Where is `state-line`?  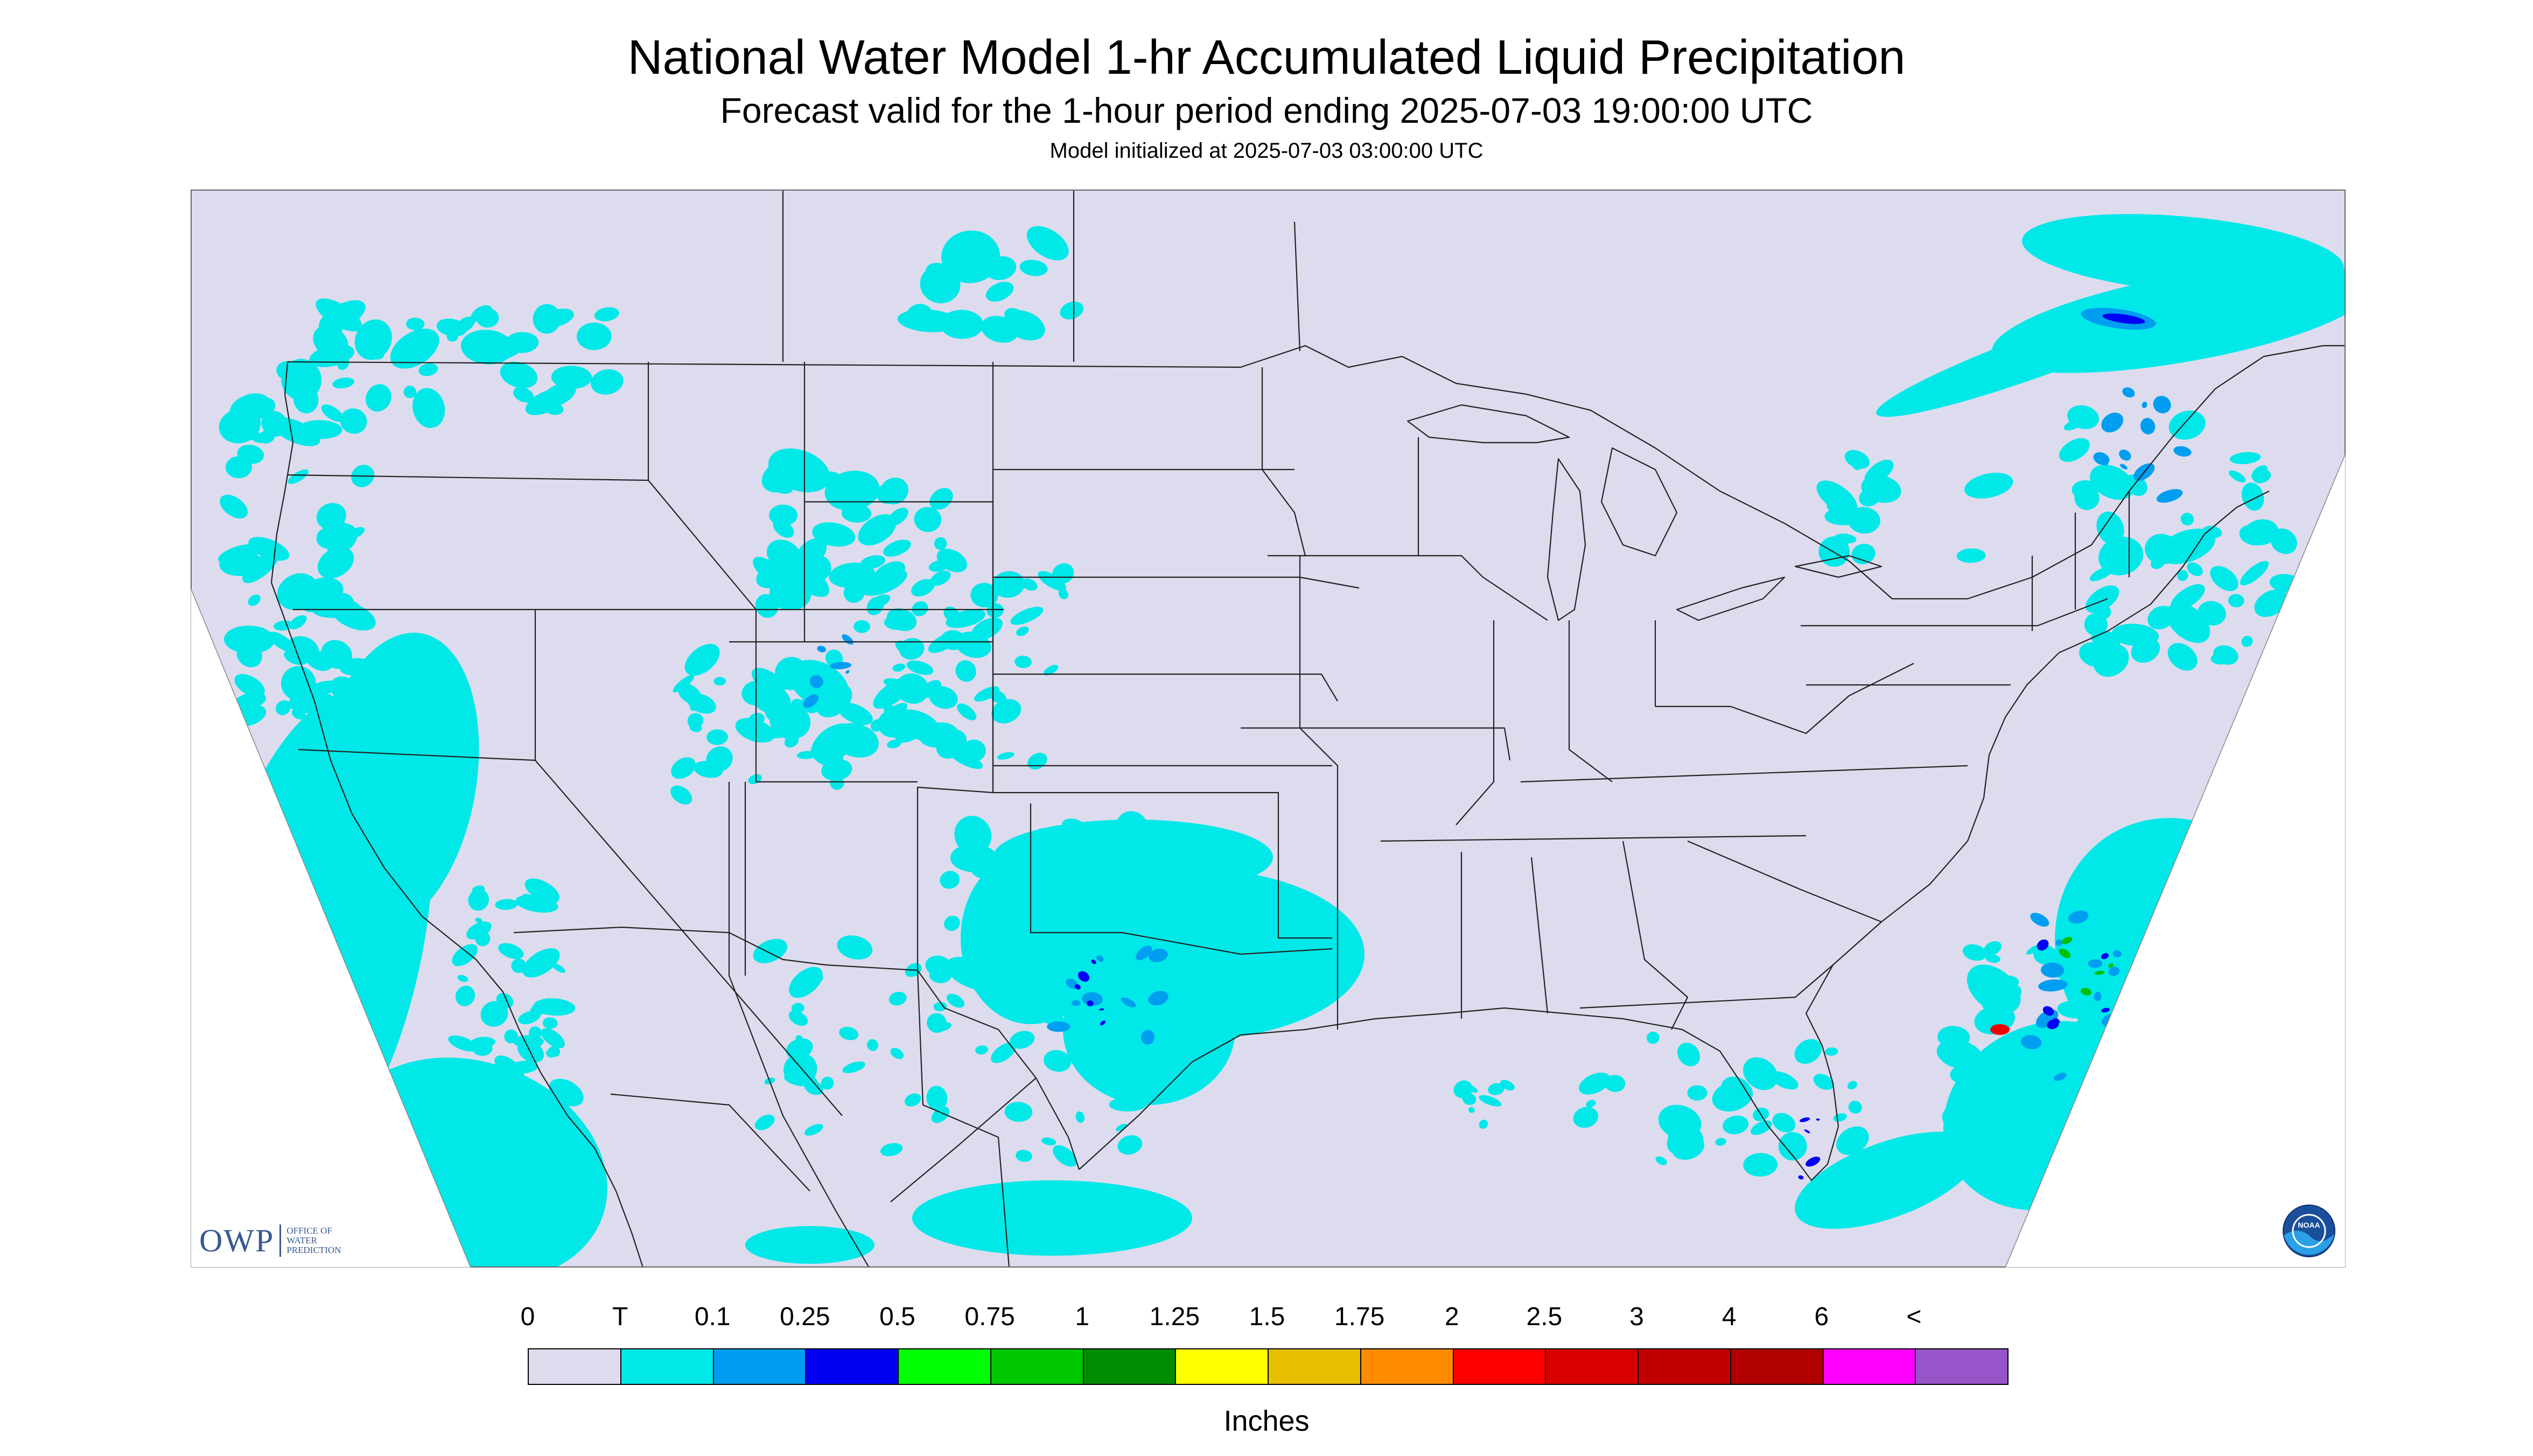 state-line is located at coordinates (468, 477).